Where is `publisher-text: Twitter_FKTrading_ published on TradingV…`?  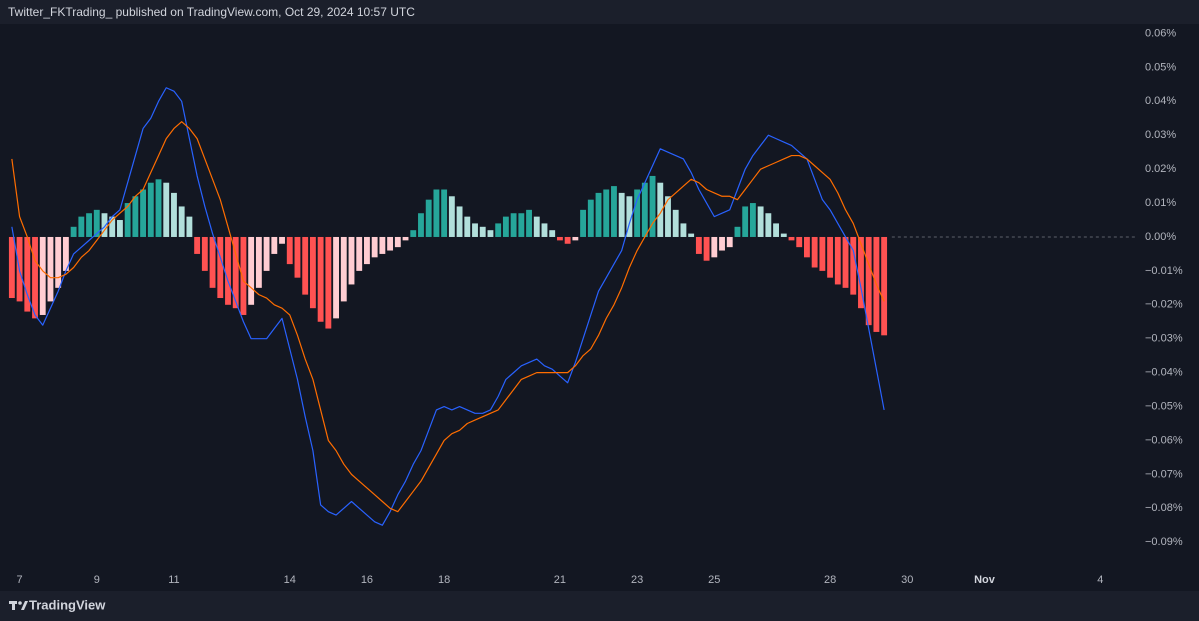 publisher-text: Twitter_FKTrading_ published on TradingV… is located at coordinates (211, 12).